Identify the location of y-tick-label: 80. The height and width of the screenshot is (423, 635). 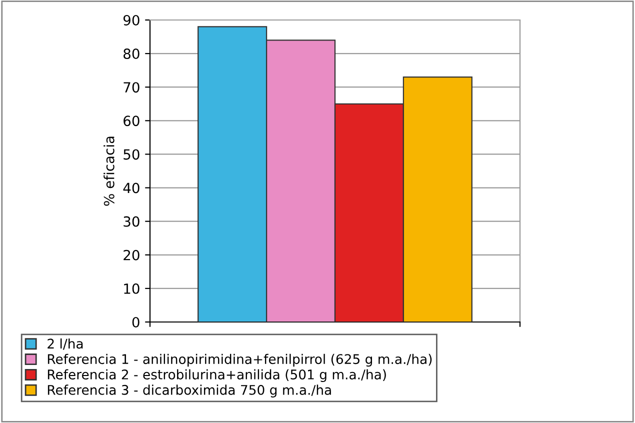
(132, 54).